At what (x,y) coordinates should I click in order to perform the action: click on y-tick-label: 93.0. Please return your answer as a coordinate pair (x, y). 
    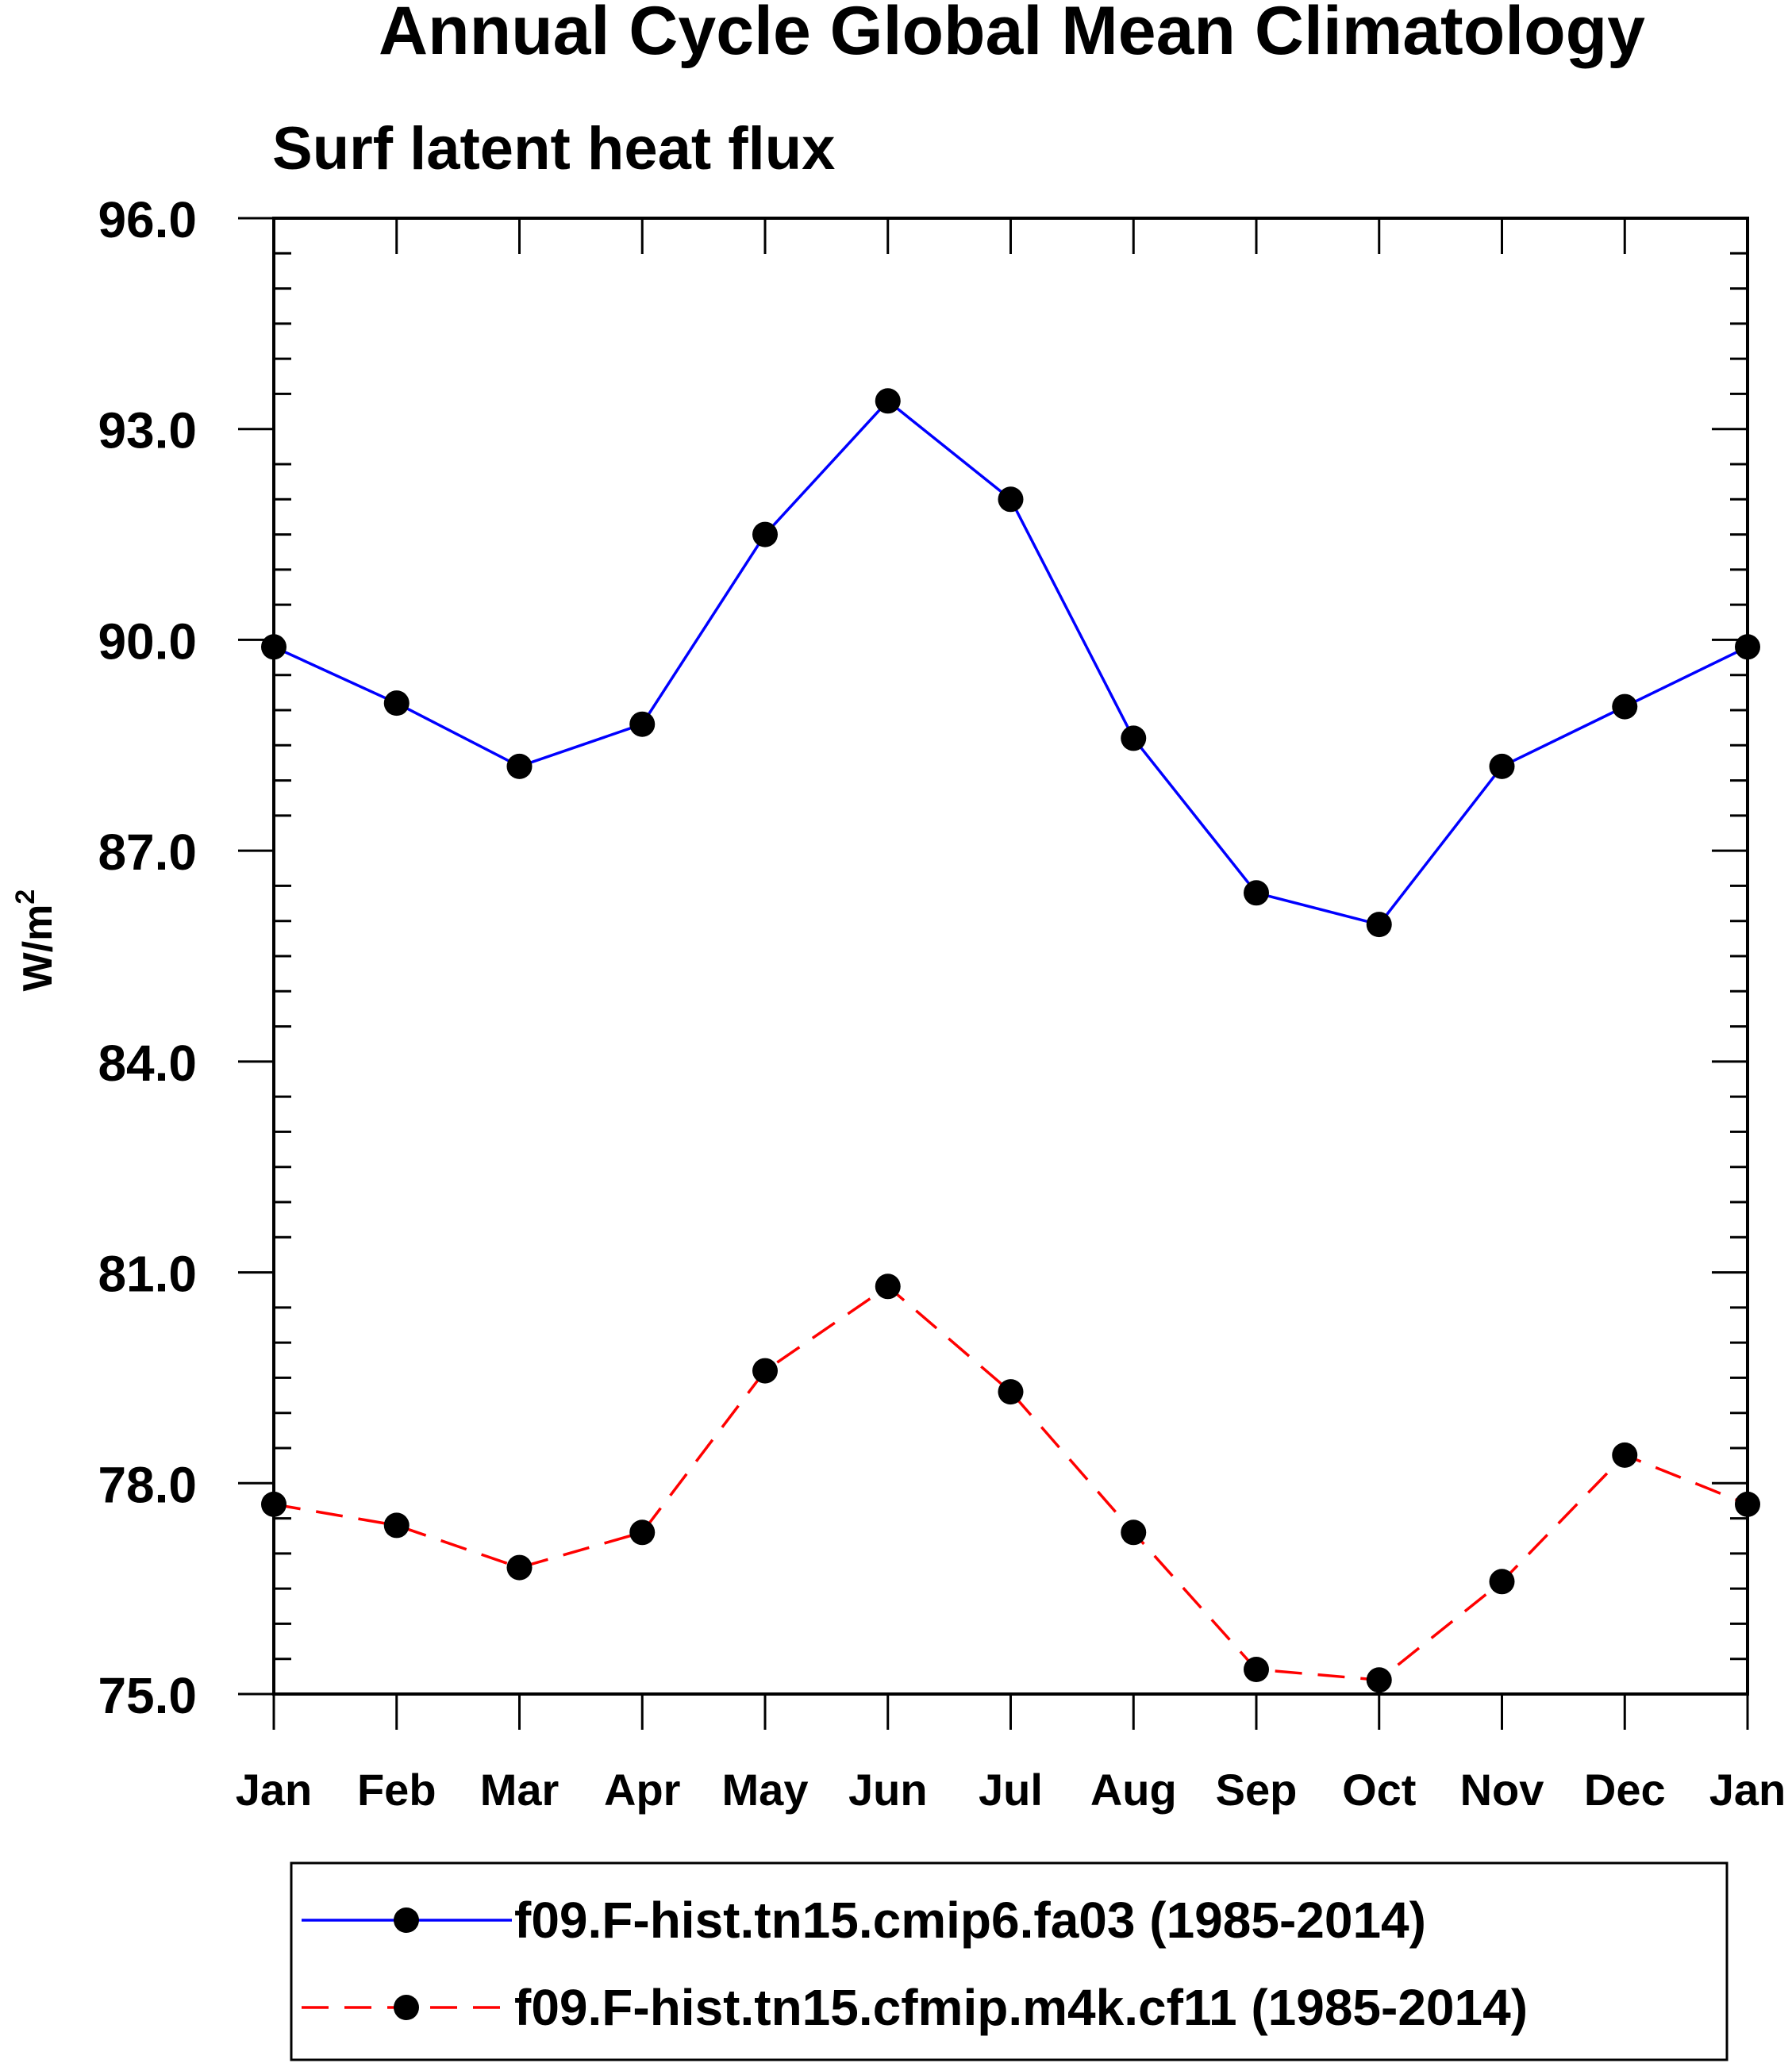
    Looking at the image, I should click on (147, 430).